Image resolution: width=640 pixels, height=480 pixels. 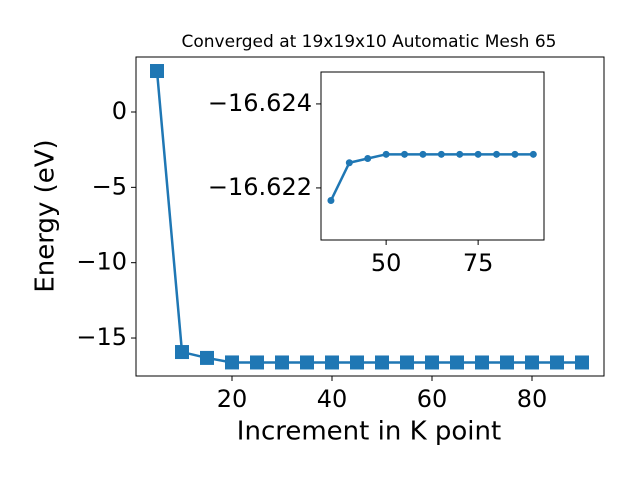 What do you see at coordinates (46, 215) in the screenshot?
I see `y-axis-label: Energy (eV)` at bounding box center [46, 215].